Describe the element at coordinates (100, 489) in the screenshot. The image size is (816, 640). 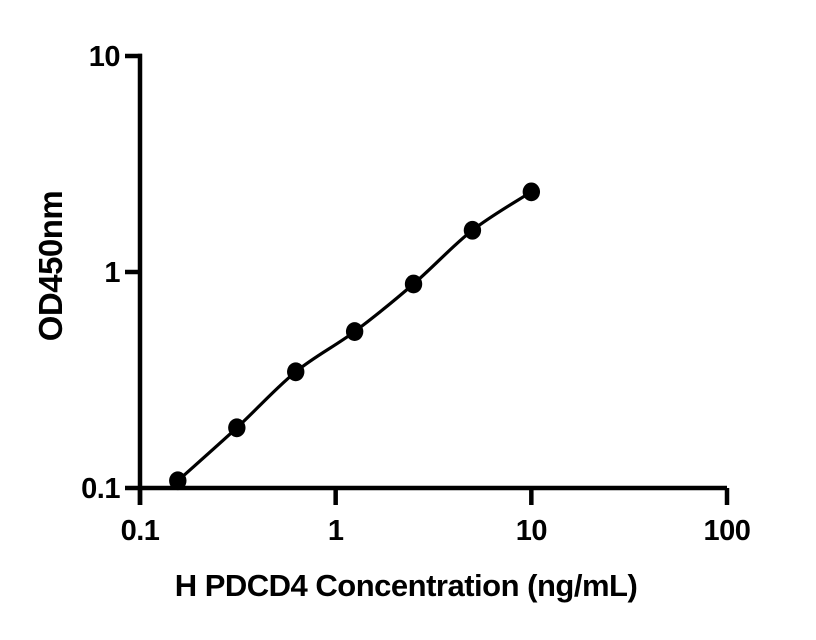
I see `y-tick-label: 0.1` at that location.